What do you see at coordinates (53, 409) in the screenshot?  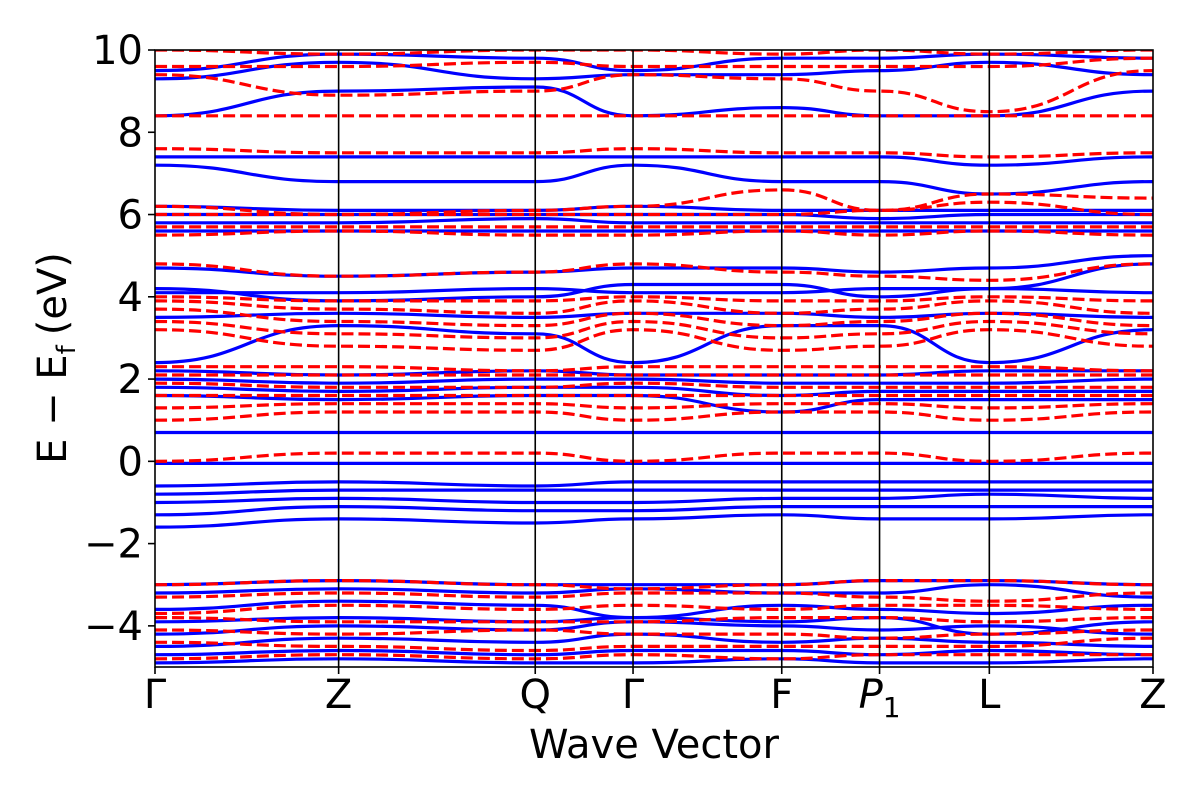 I see `y-axis-label-main: E − E` at bounding box center [53, 409].